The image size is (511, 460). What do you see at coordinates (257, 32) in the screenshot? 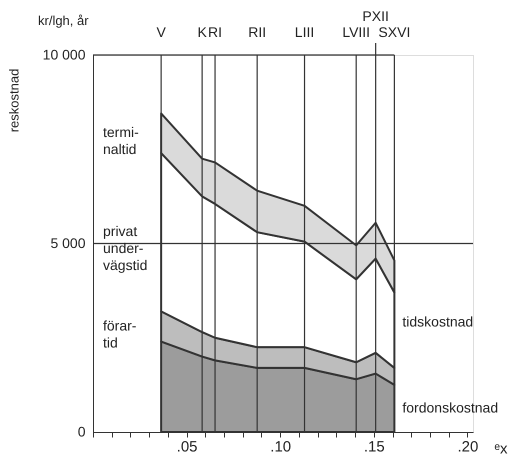
I see `ref-line-label: RII` at bounding box center [257, 32].